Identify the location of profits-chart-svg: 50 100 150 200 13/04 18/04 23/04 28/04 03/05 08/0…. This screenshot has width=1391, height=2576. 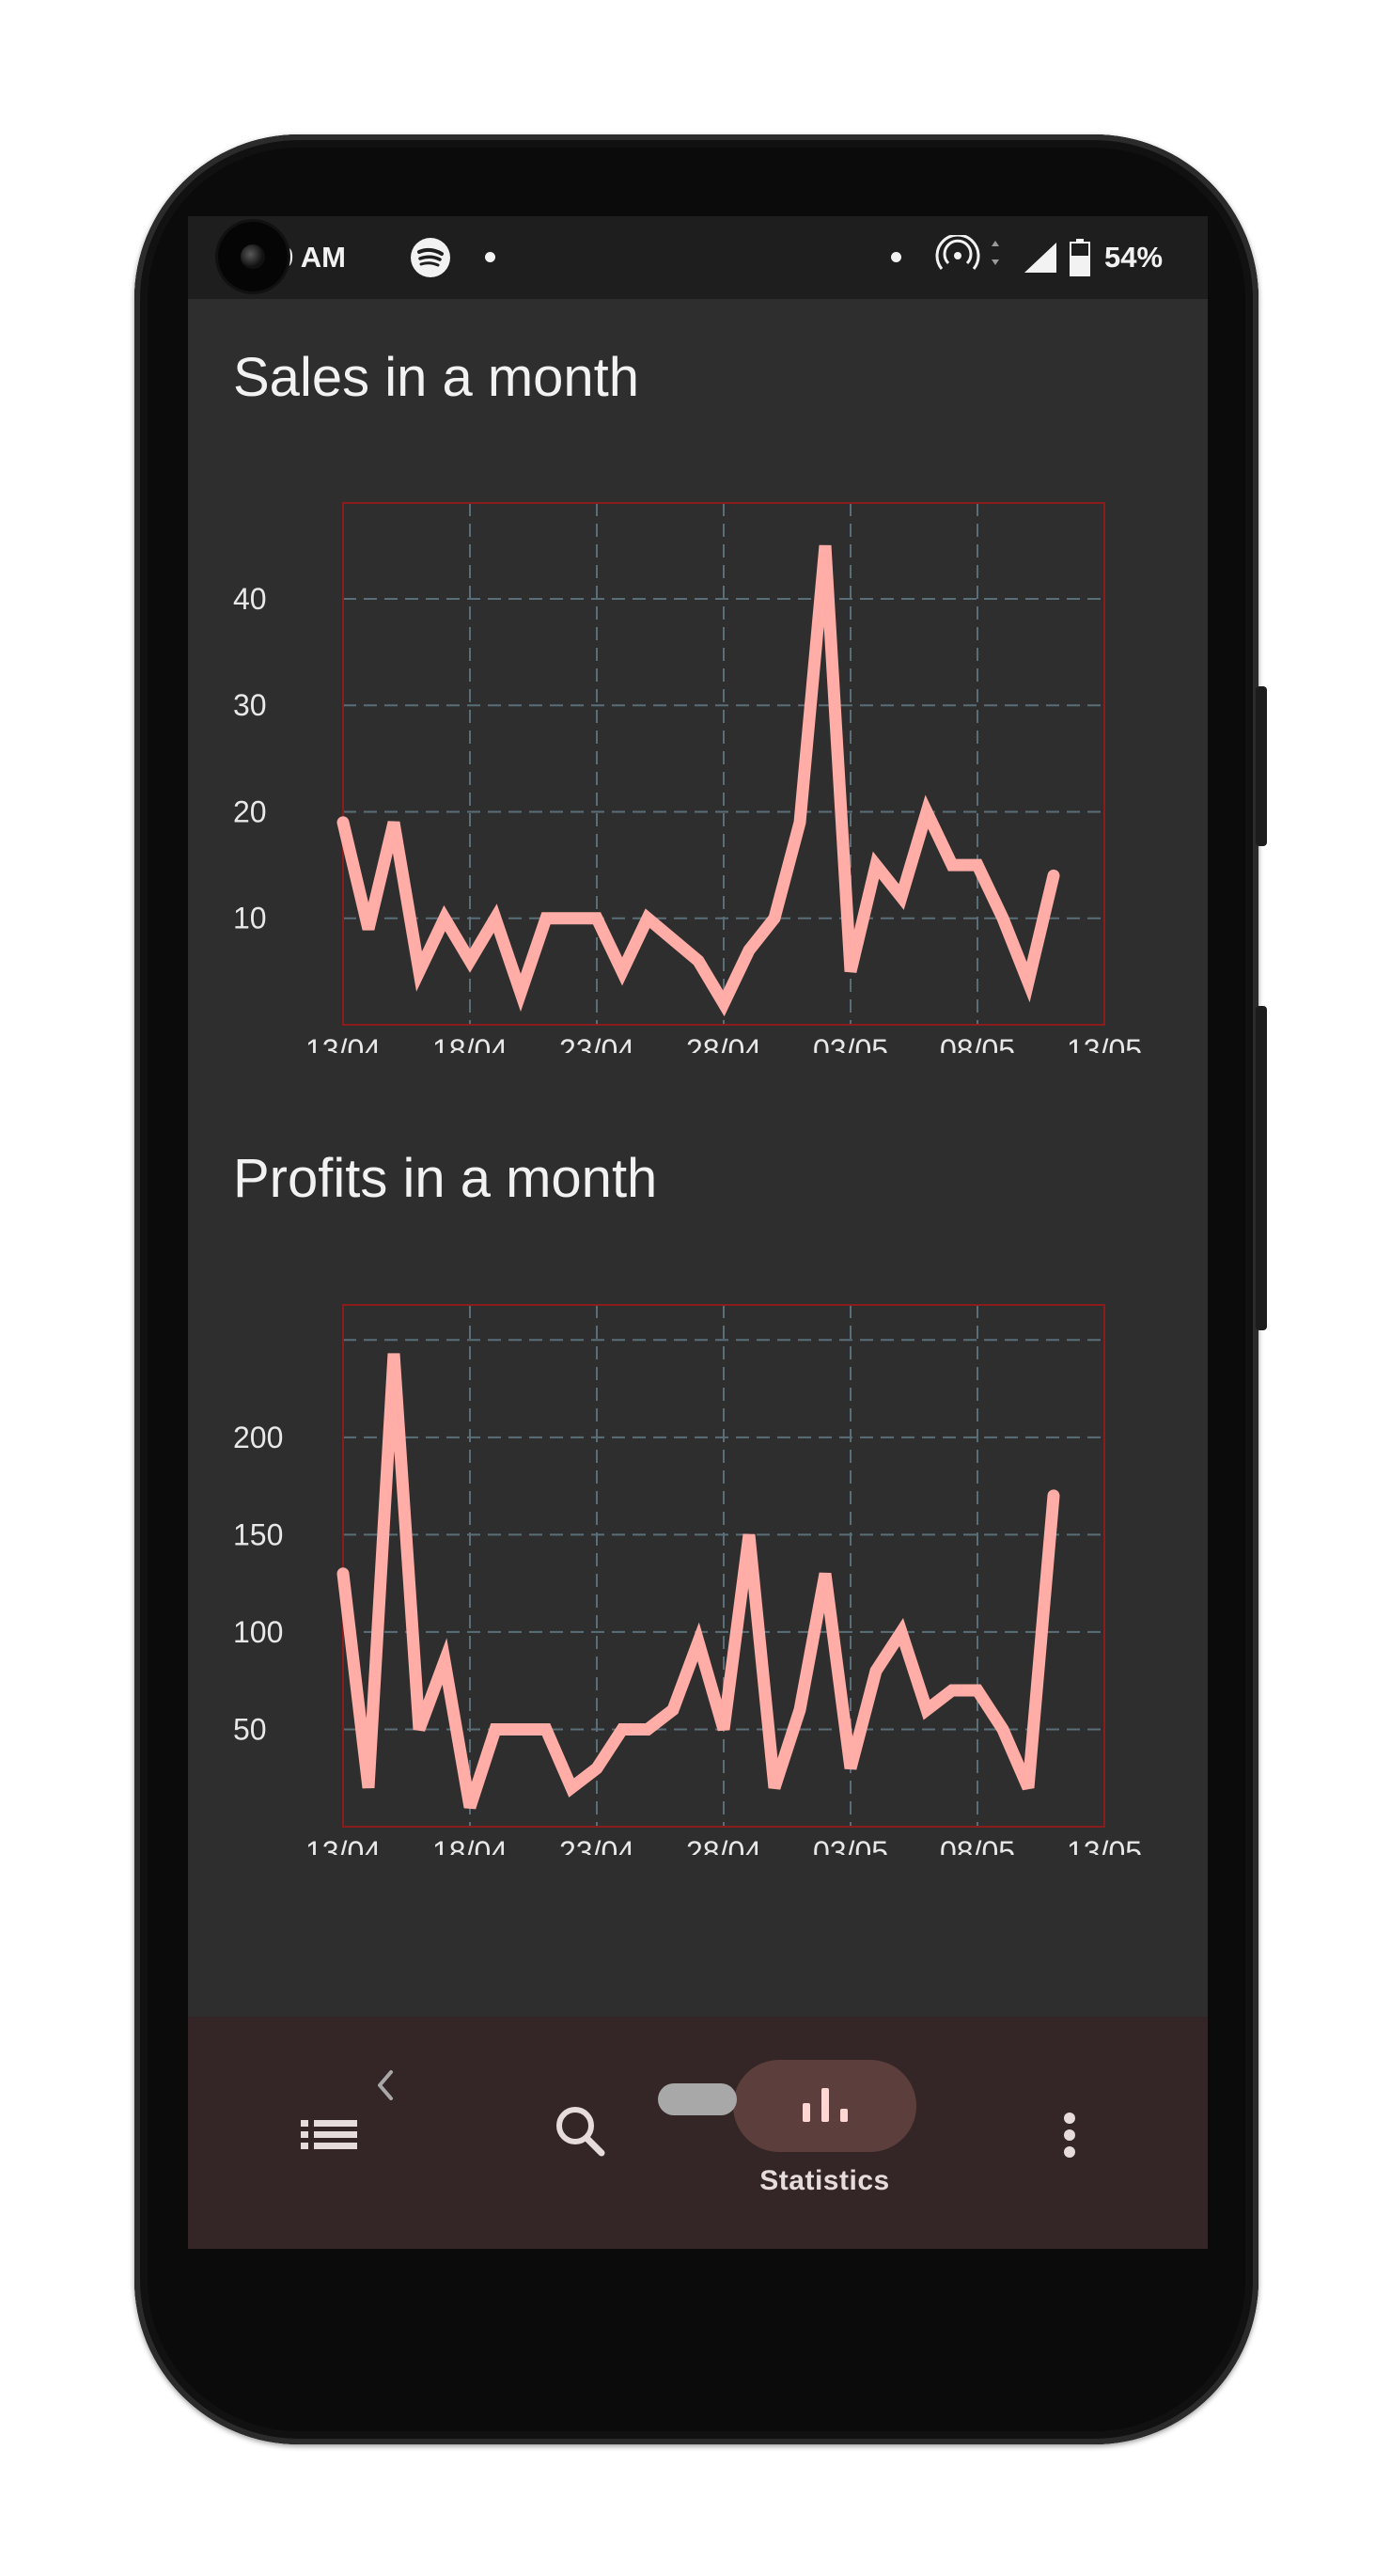
(687, 1579).